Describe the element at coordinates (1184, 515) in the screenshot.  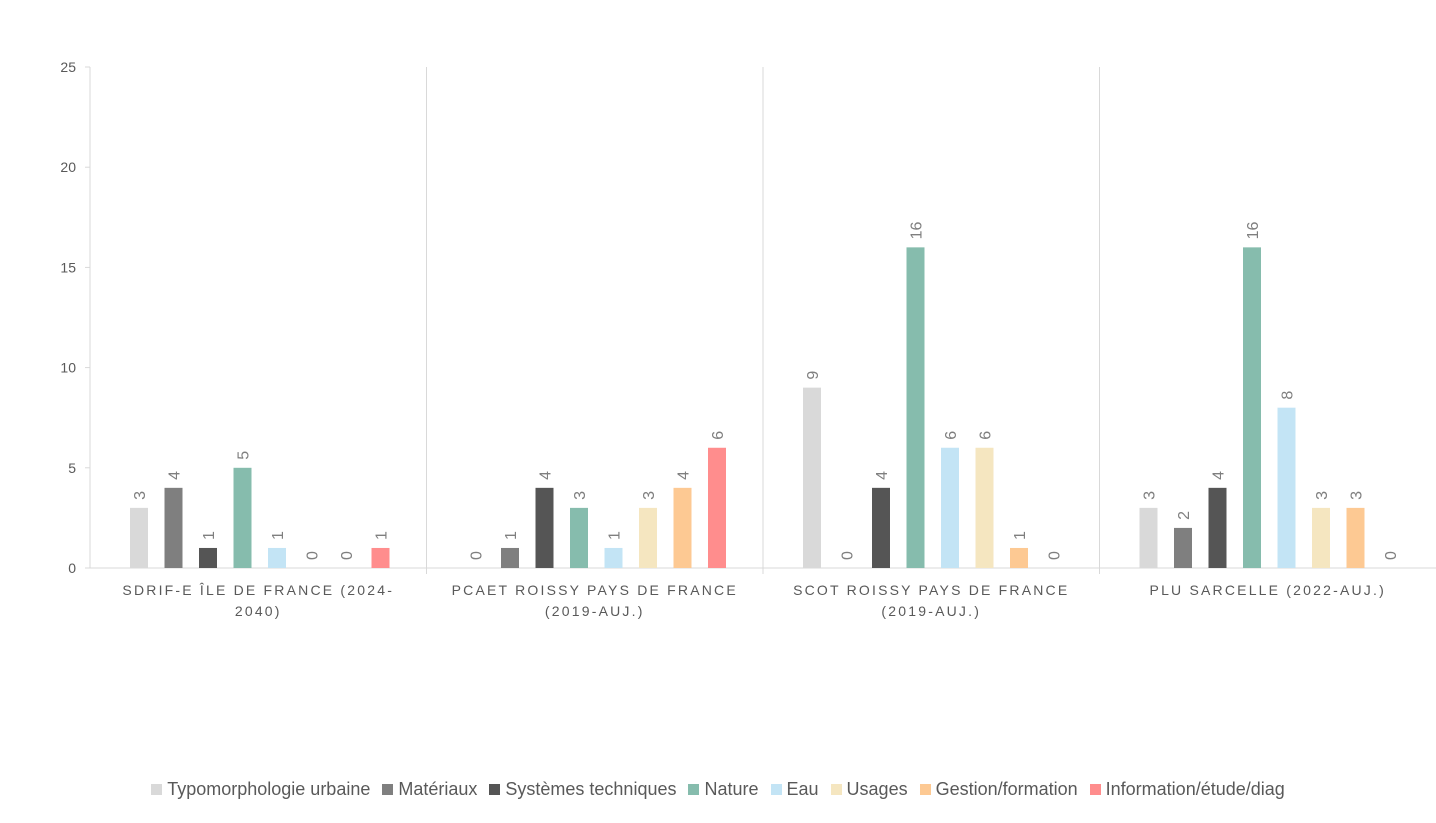
I see `data-label: 2` at that location.